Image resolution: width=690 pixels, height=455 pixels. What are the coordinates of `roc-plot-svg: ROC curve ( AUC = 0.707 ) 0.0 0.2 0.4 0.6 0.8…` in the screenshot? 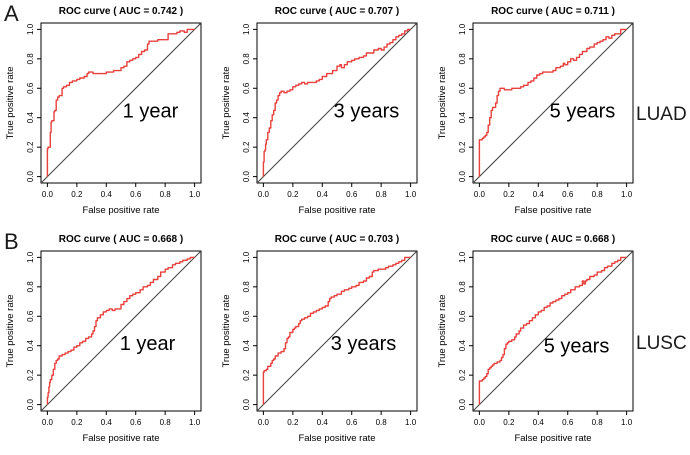 It's located at (319, 111).